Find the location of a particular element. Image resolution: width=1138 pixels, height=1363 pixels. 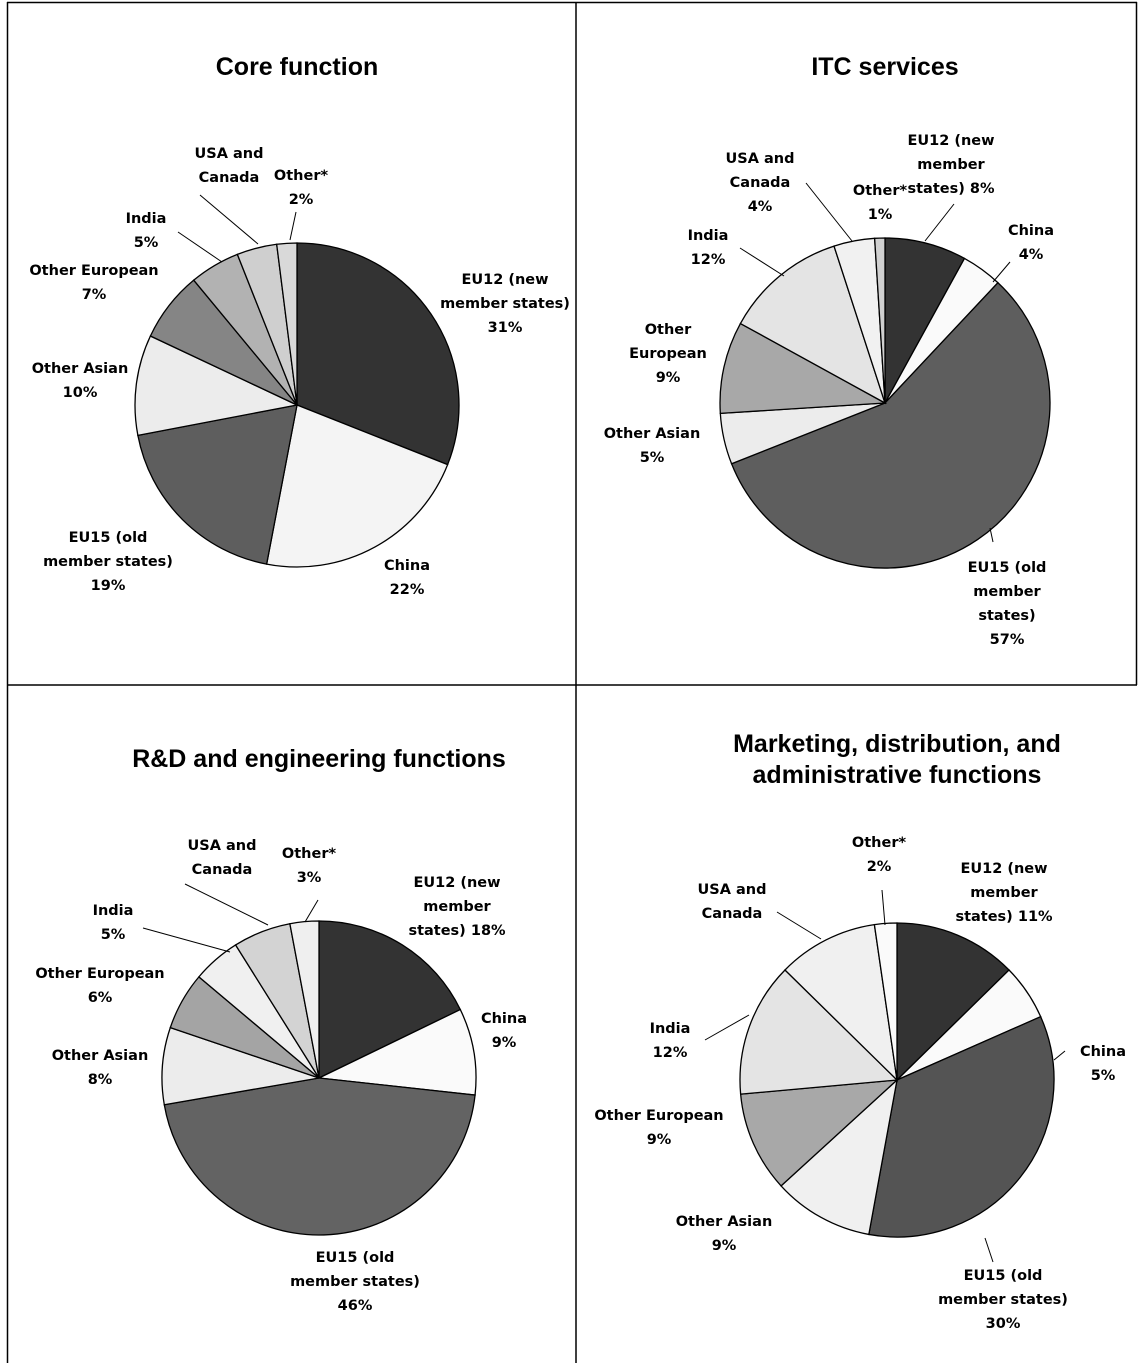

slice-label-other-asian: Other Asian 8% is located at coordinates (100, 1068).